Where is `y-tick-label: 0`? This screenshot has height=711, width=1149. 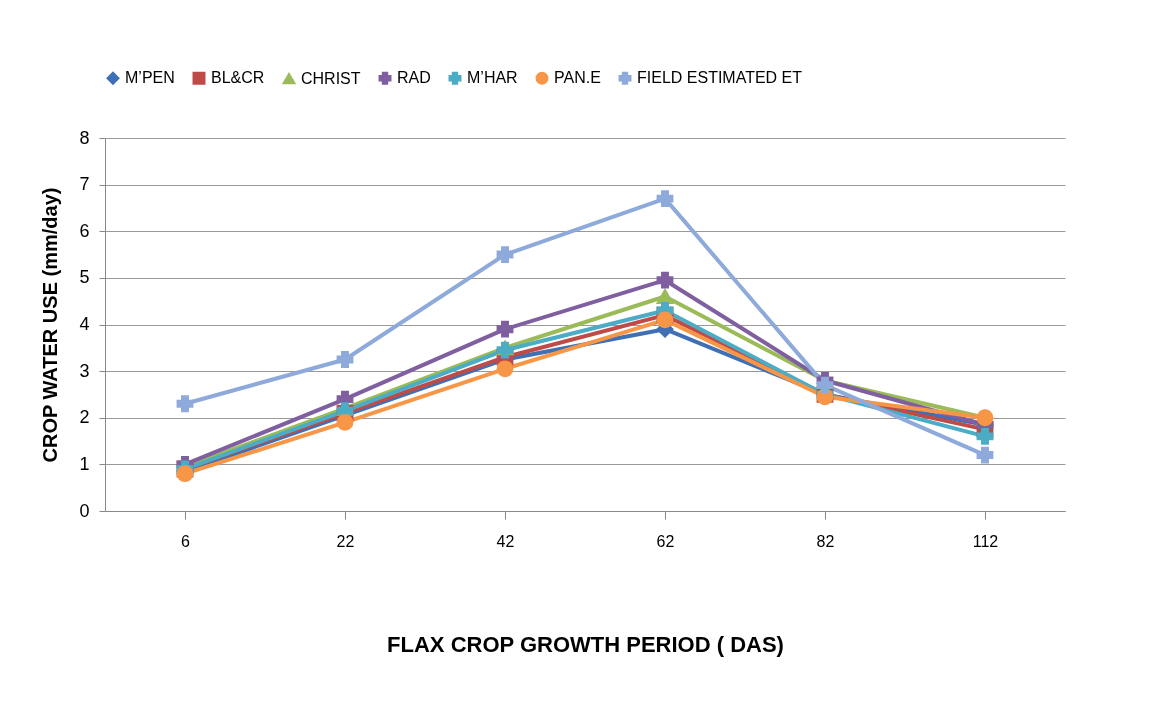 y-tick-label: 0 is located at coordinates (84, 510).